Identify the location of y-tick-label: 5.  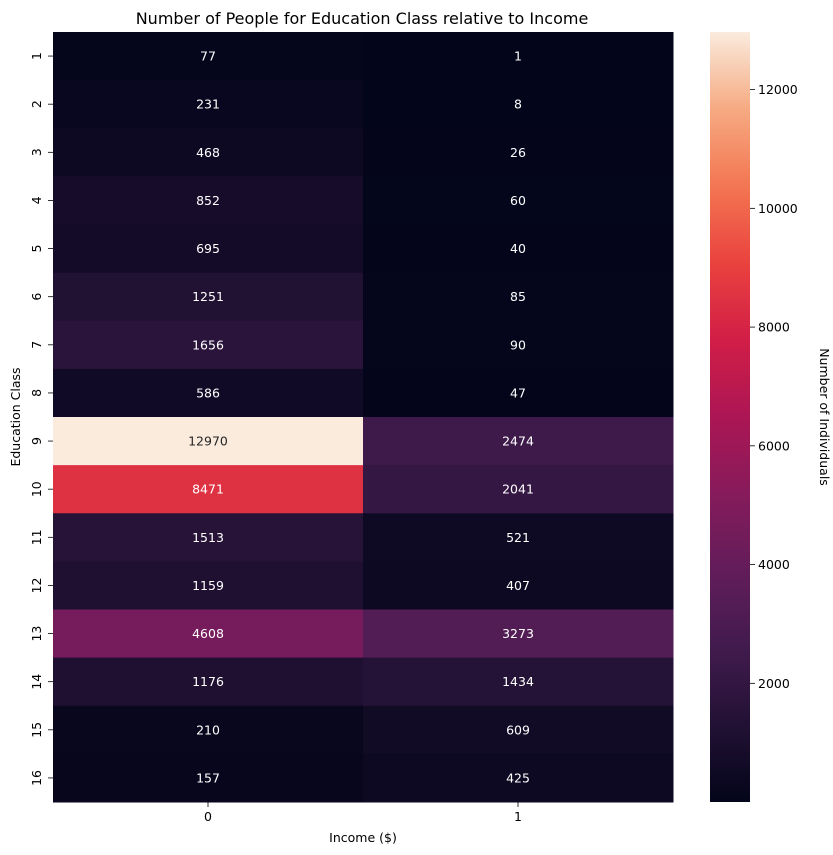
(36, 249).